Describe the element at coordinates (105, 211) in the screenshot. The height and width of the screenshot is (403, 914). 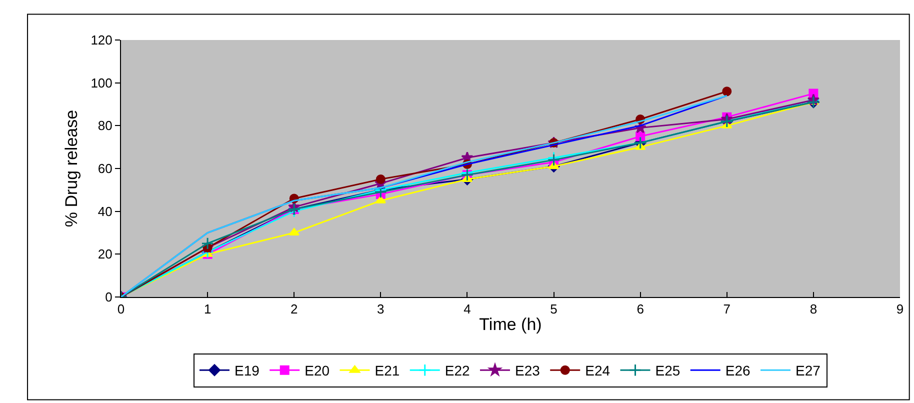
I see `y-tick-label: 40` at that location.